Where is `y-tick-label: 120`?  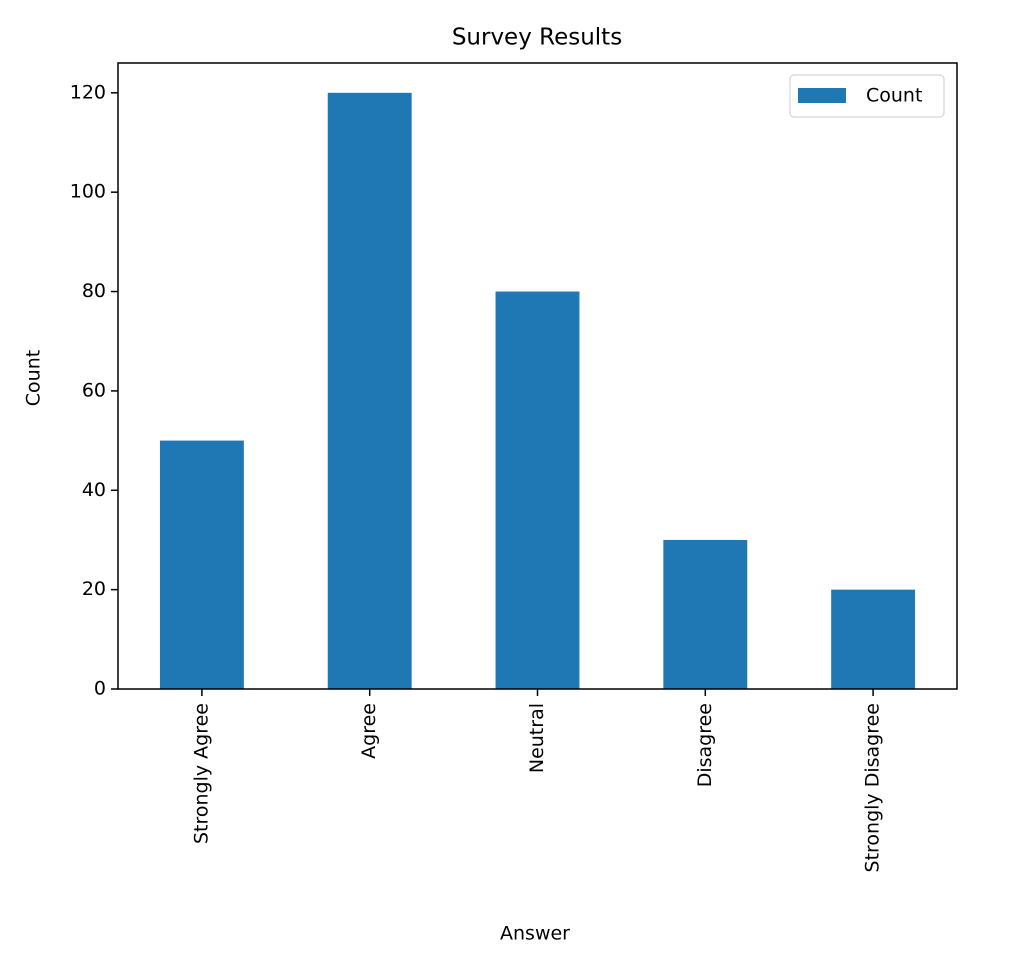
y-tick-label: 120 is located at coordinates (88, 92).